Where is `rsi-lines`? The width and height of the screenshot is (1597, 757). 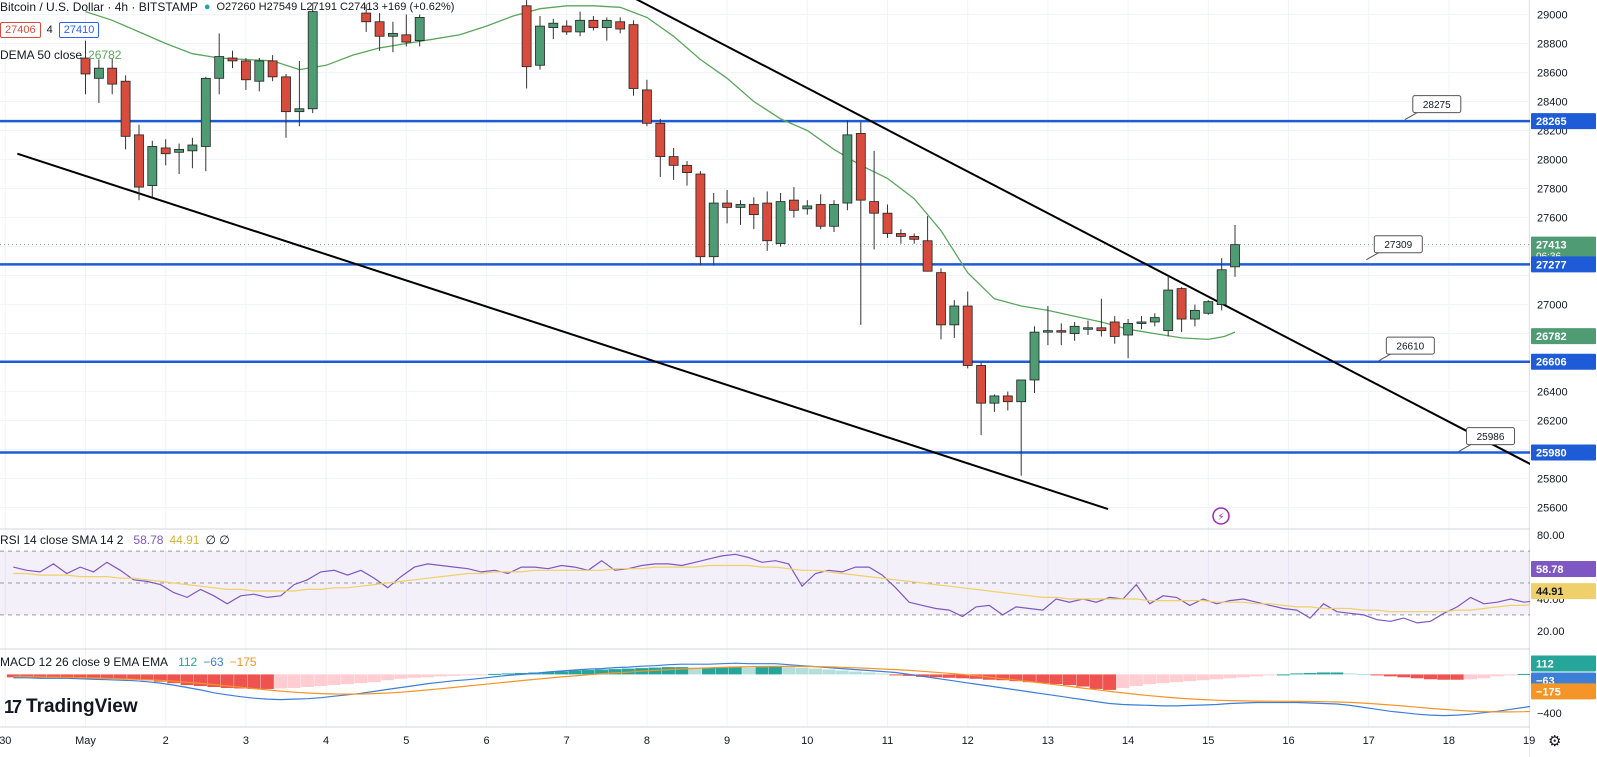
rsi-lines is located at coordinates (805, 588).